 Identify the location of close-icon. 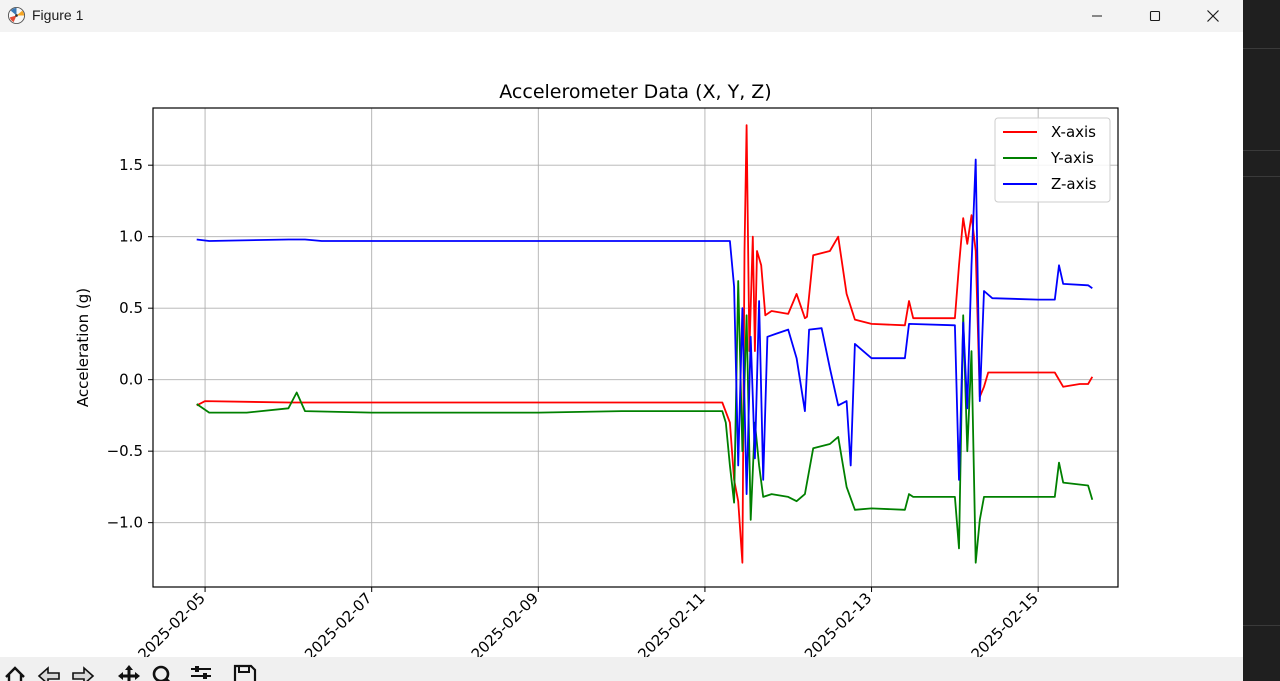
(1213, 16).